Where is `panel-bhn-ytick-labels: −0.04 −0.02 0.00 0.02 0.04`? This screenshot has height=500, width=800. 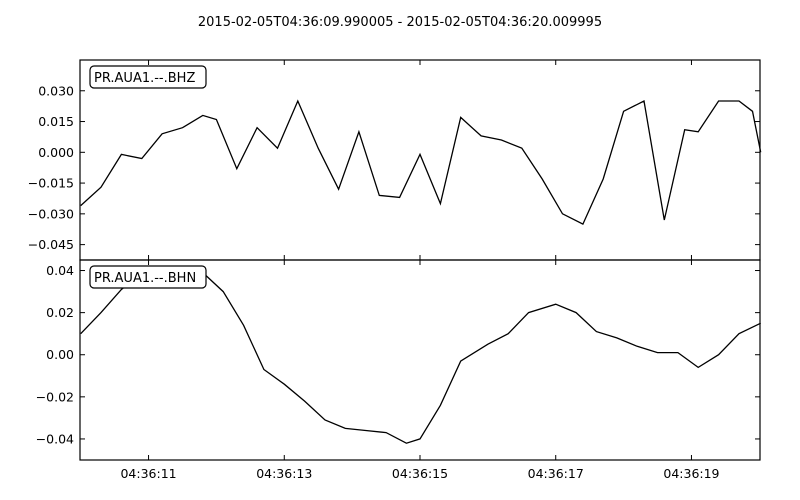
panel-bhn-ytick-labels: −0.04 −0.02 0.00 0.02 0.04 is located at coordinates (55, 354).